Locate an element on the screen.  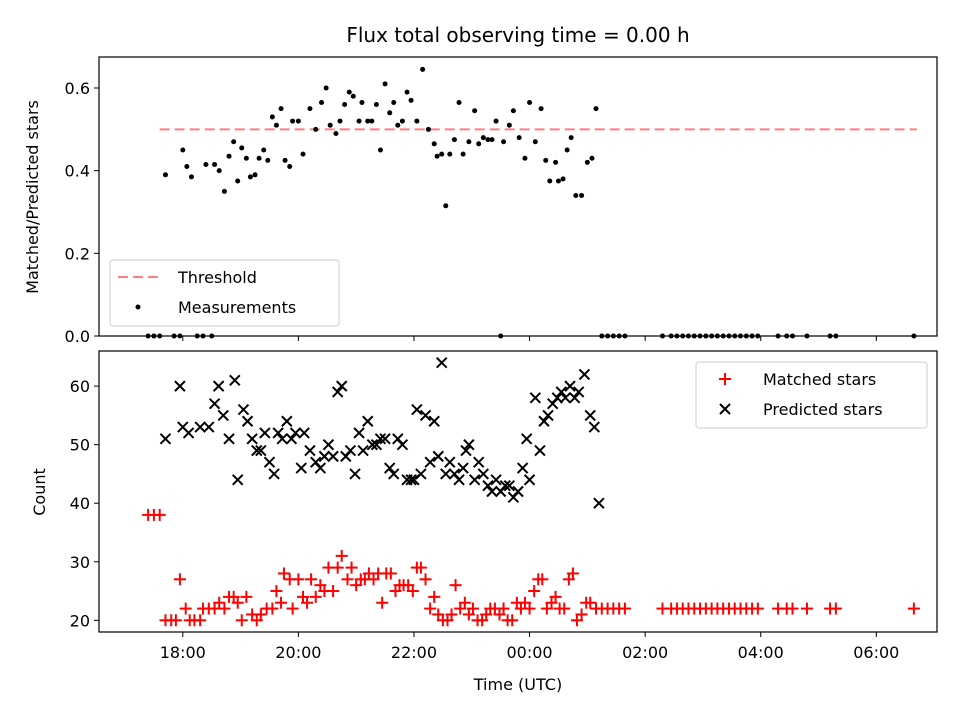
x-axis-label: Time (UTC) is located at coordinates (517, 684).